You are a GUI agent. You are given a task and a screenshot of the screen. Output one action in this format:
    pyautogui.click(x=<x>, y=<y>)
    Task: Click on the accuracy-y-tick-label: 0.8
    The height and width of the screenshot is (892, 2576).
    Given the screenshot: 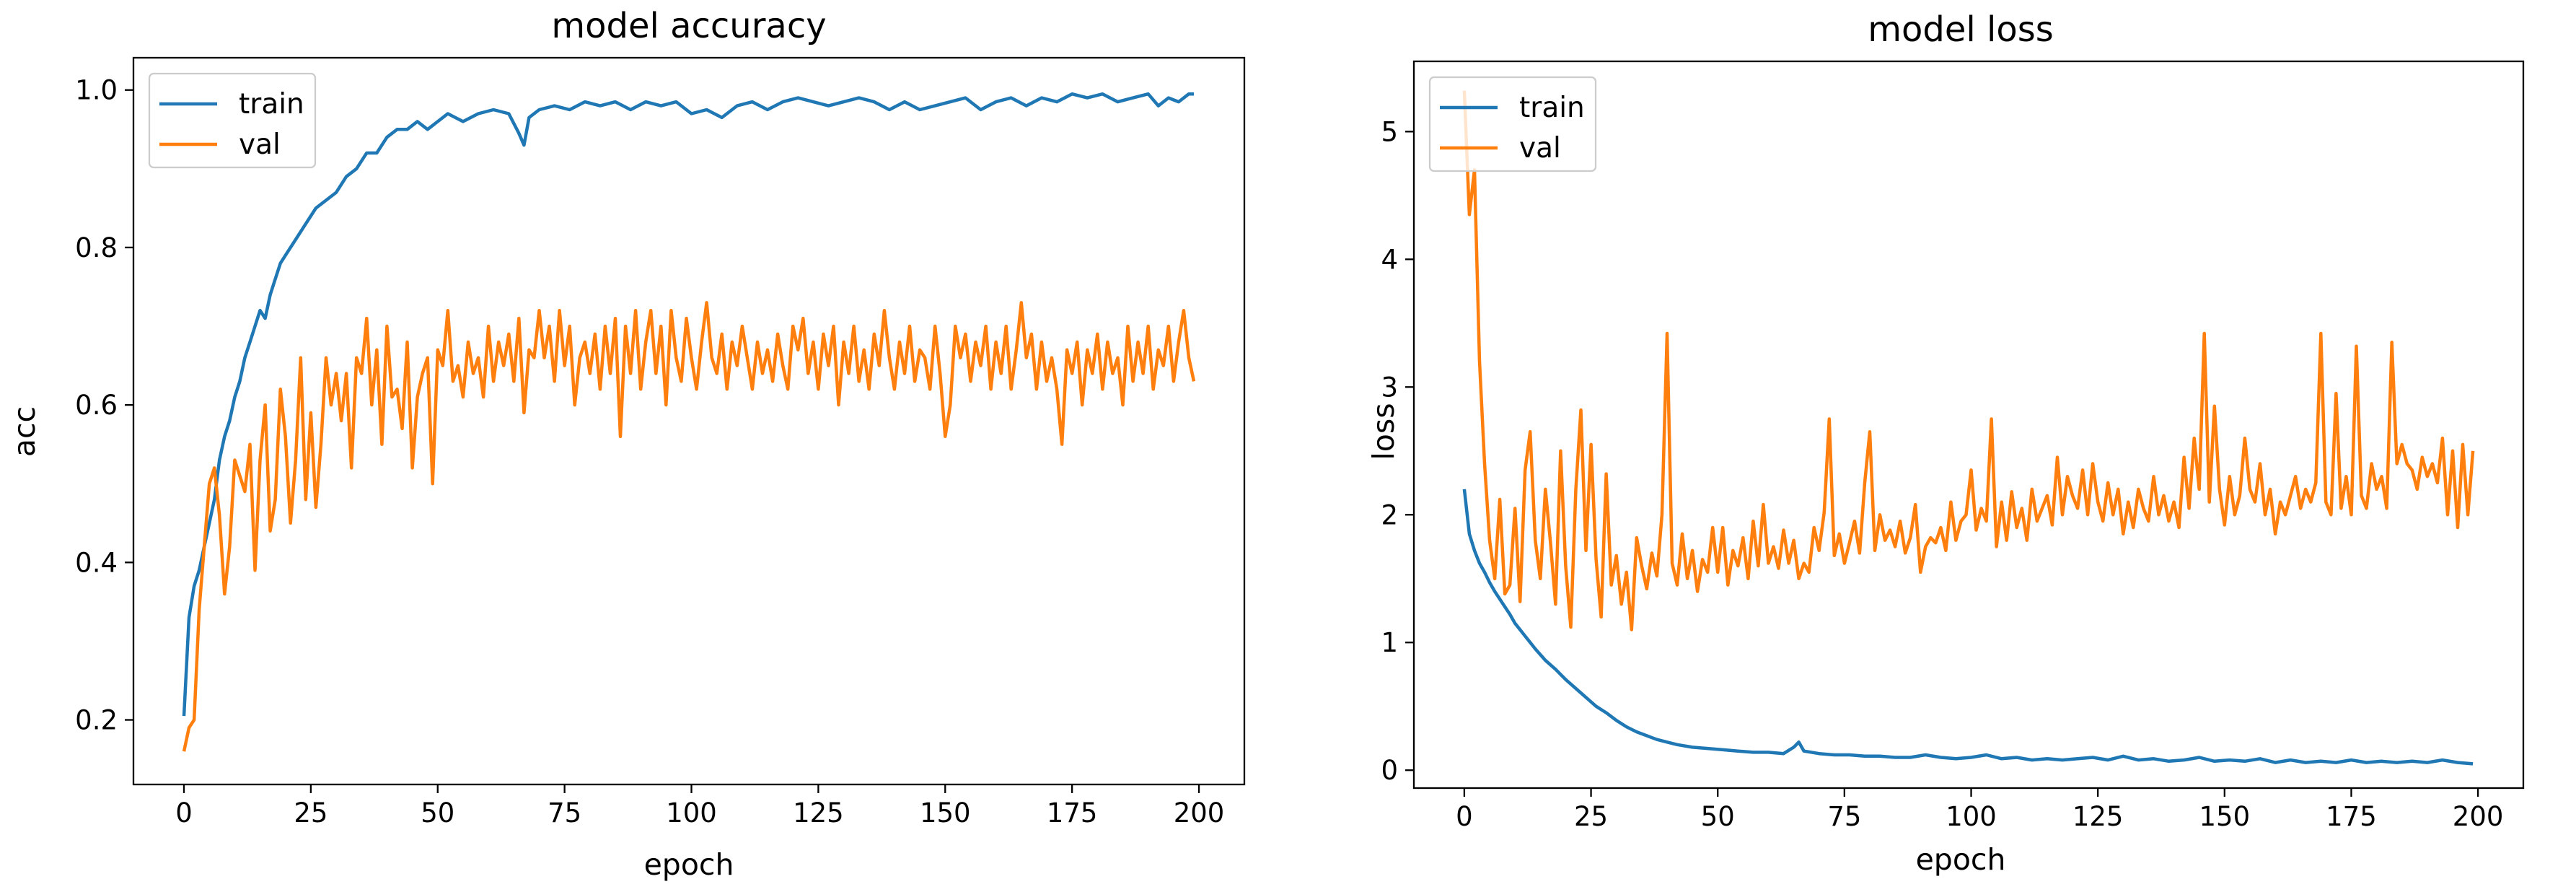 What is the action you would take?
    pyautogui.click(x=96, y=247)
    